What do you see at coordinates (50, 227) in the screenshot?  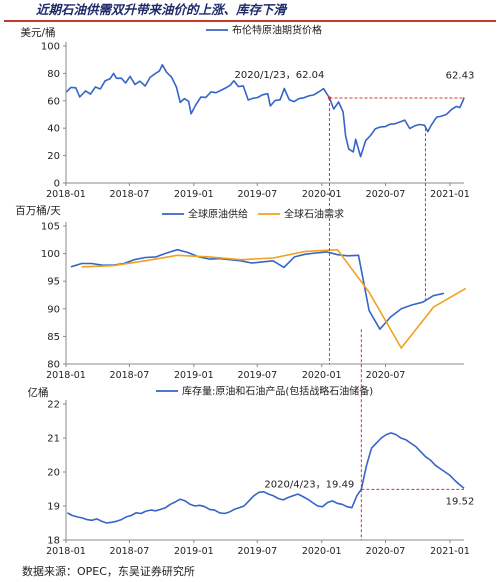 I see `y-tick-label: 105` at bounding box center [50, 227].